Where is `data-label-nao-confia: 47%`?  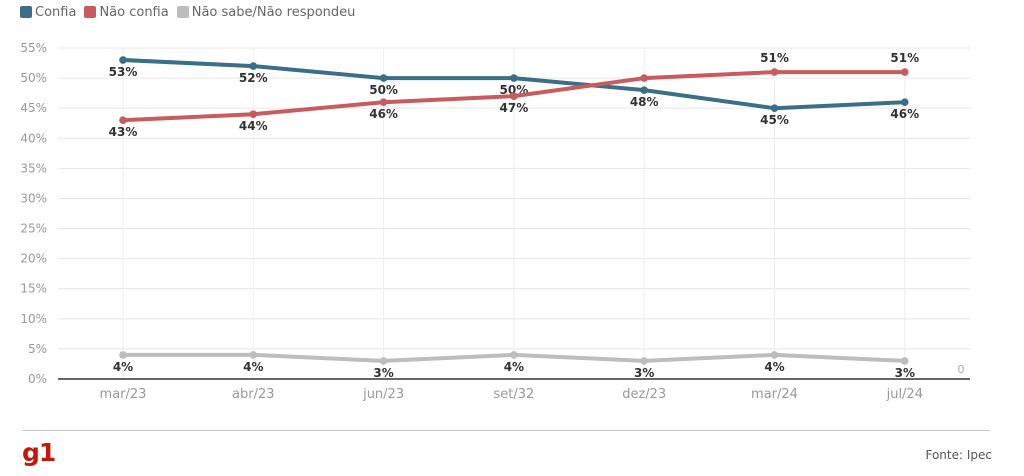 data-label-nao-confia: 47% is located at coordinates (514, 108).